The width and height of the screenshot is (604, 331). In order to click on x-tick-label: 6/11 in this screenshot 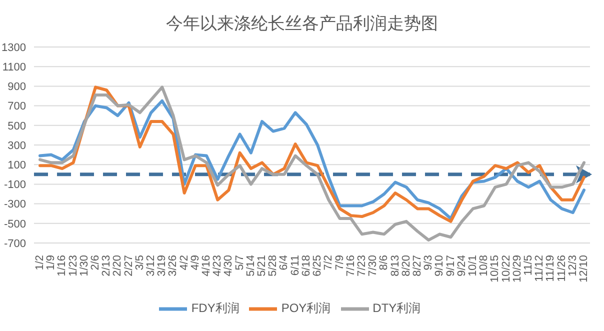, I will do `click(295, 265)`.